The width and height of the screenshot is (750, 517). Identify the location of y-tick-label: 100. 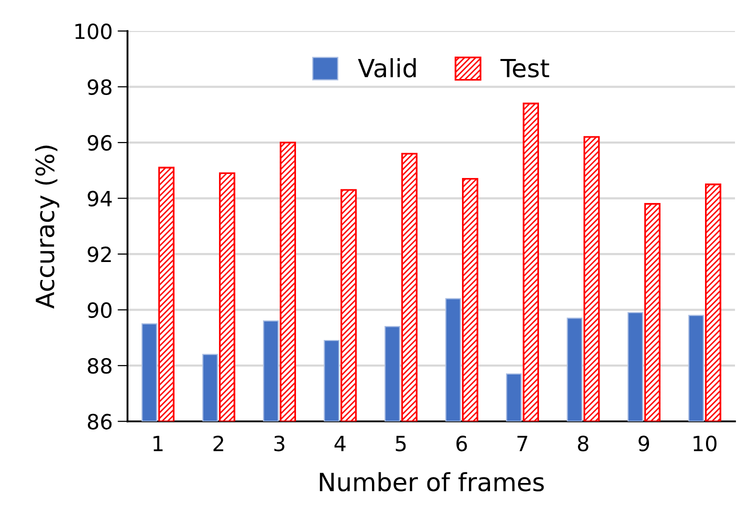
(93, 31).